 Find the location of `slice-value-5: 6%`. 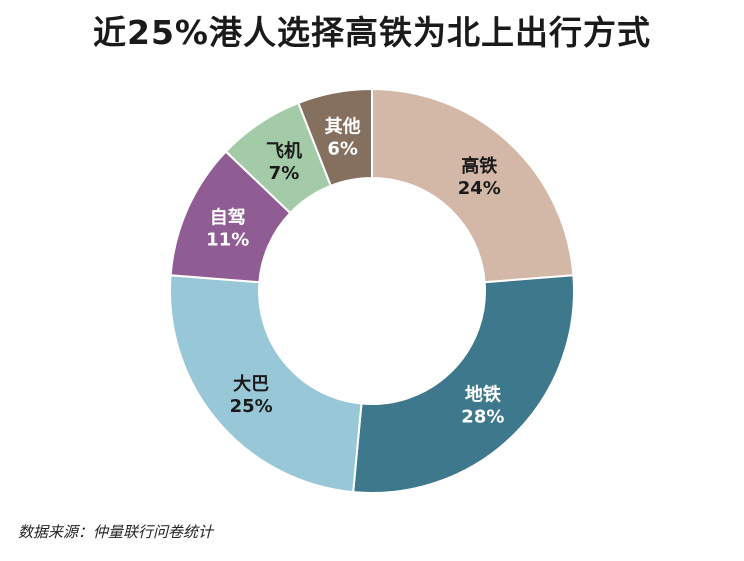

slice-value-5: 6% is located at coordinates (342, 149).